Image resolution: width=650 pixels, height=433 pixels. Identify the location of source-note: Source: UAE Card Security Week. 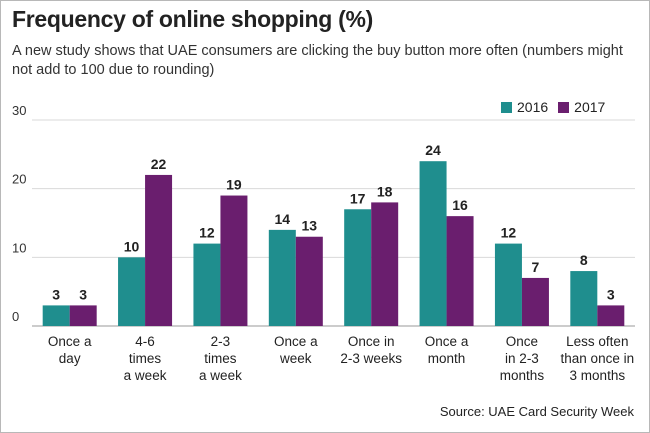
(536, 411).